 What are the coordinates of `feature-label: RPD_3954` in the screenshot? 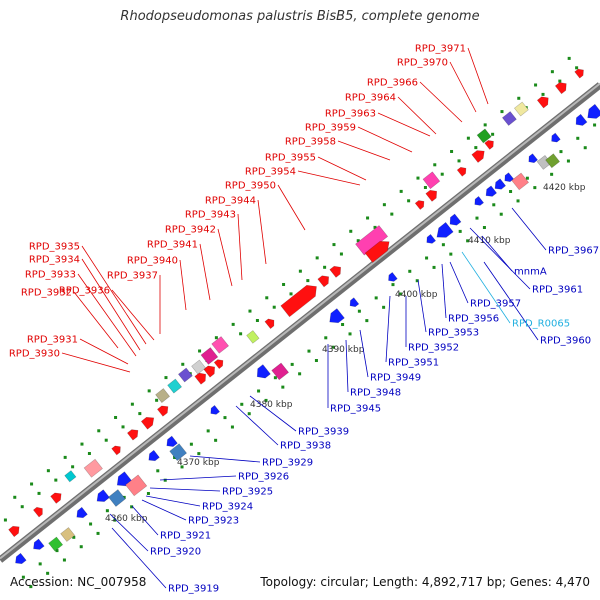 It's located at (270, 172).